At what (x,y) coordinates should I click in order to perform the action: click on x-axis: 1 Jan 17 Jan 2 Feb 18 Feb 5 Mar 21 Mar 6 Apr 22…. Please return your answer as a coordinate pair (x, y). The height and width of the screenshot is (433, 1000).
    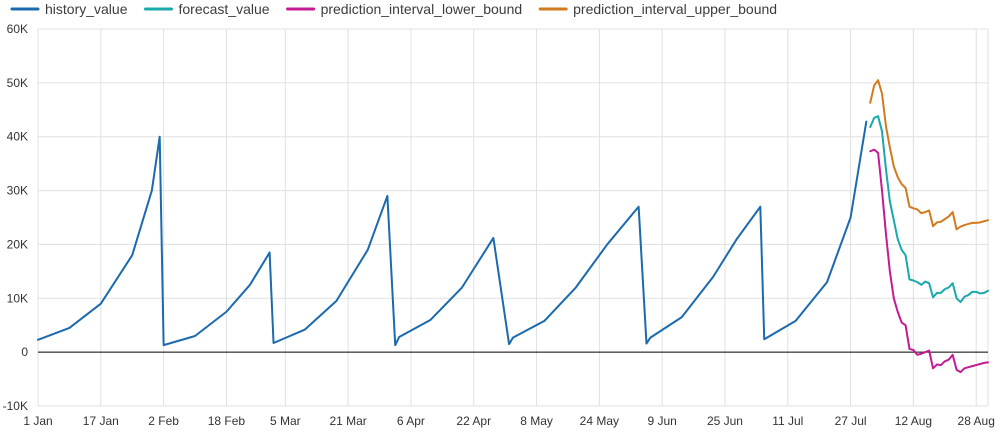
    Looking at the image, I should click on (509, 421).